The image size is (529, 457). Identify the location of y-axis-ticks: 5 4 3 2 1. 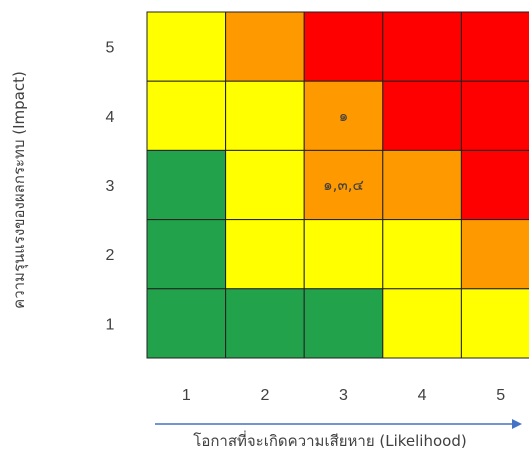
(110, 187).